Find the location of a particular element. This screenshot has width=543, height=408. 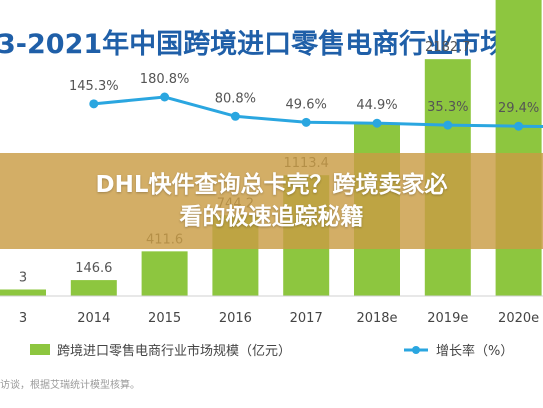

x-tick-label: 2019e is located at coordinates (447, 318).